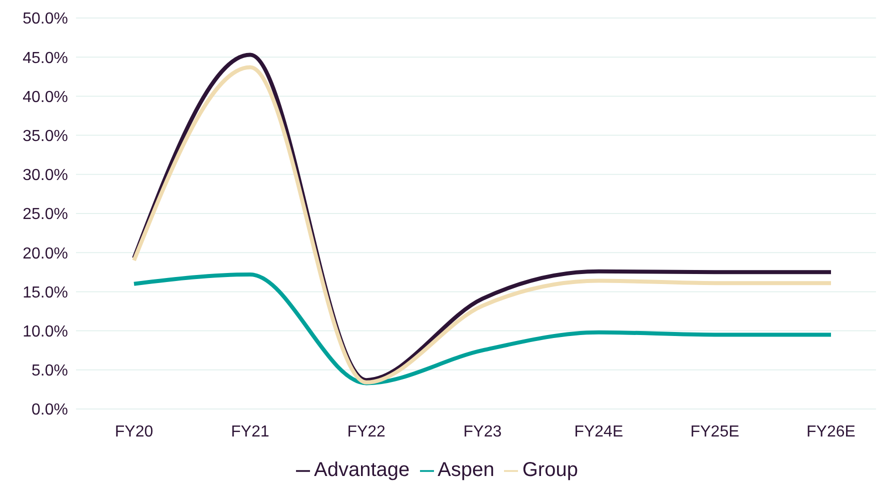 This screenshot has width=894, height=490. What do you see at coordinates (366, 431) in the screenshot?
I see `x-tick-label: FY22` at bounding box center [366, 431].